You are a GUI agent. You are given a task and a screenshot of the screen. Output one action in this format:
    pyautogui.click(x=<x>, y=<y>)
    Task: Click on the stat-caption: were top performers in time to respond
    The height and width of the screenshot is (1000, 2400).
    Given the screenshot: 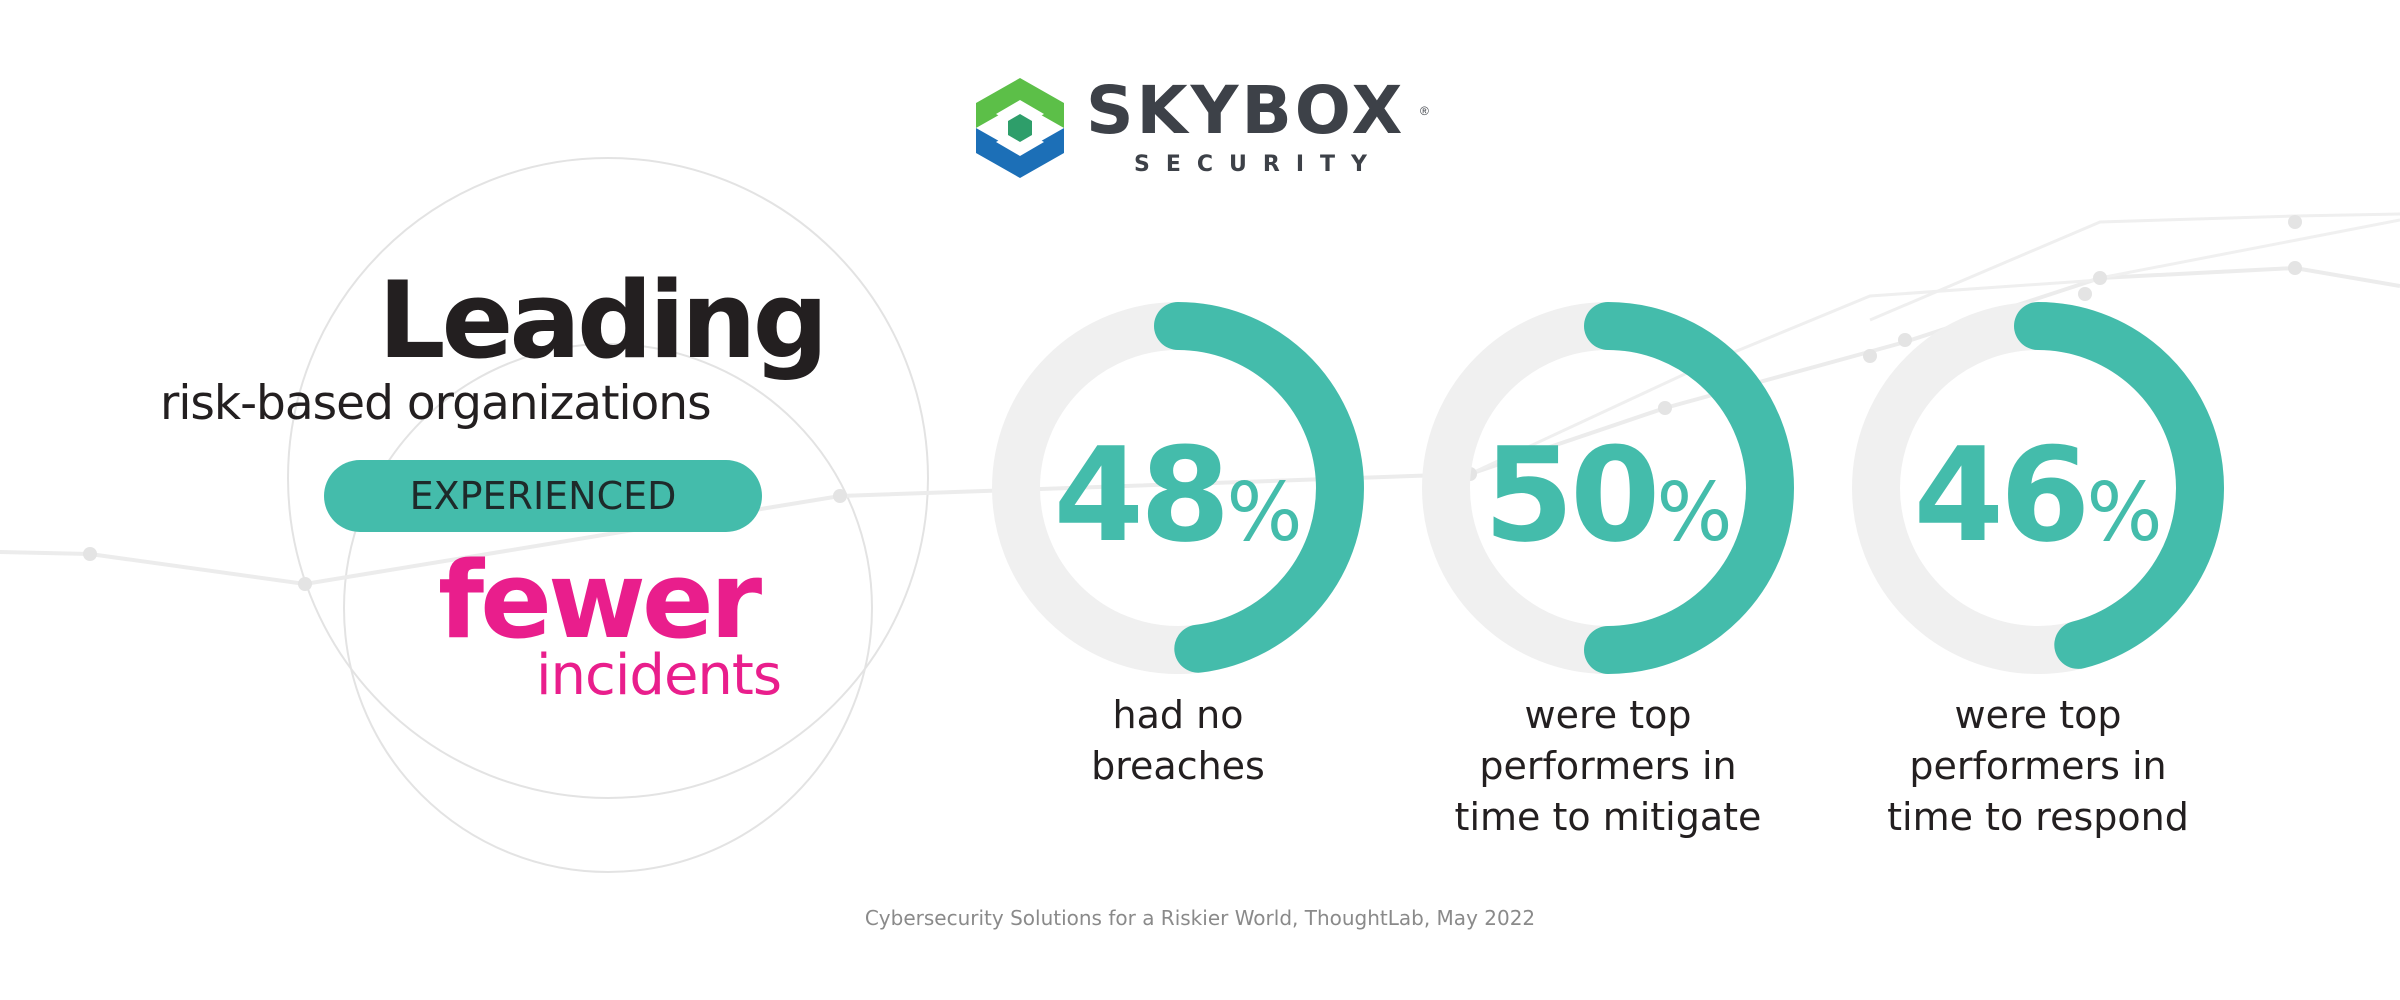 What is the action you would take?
    pyautogui.click(x=2038, y=766)
    